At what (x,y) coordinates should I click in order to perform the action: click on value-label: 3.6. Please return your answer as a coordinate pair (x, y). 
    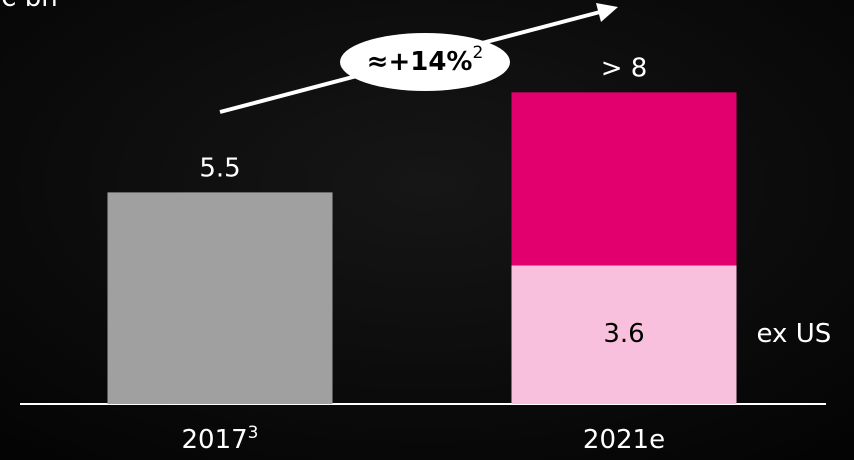
    Looking at the image, I should click on (623, 334).